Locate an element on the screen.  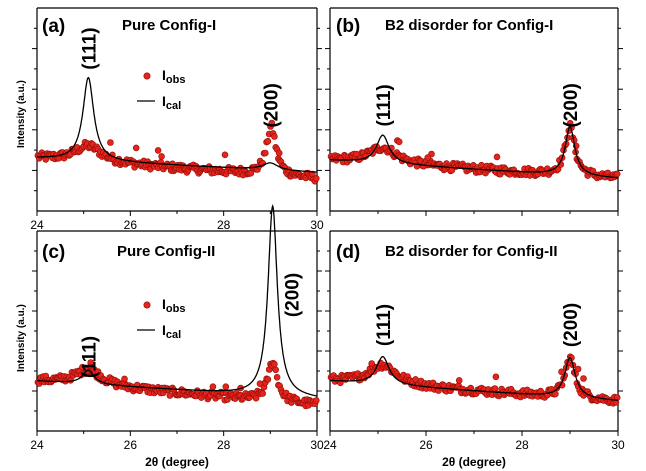
panel-title: Pure Config-II is located at coordinates (166, 251).